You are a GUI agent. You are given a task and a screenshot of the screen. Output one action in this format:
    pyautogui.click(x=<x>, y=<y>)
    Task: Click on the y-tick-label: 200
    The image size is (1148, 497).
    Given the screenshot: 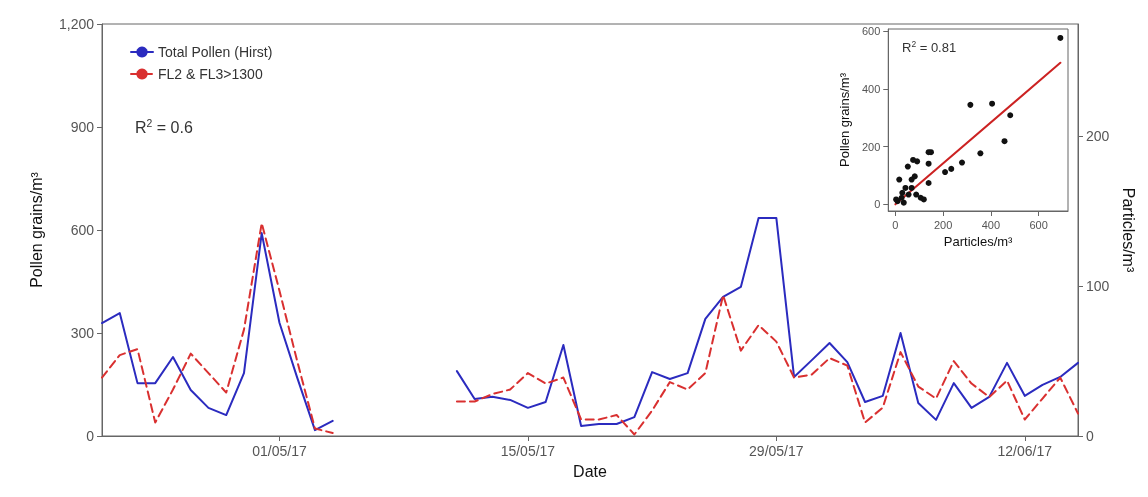 What is the action you would take?
    pyautogui.click(x=871, y=146)
    